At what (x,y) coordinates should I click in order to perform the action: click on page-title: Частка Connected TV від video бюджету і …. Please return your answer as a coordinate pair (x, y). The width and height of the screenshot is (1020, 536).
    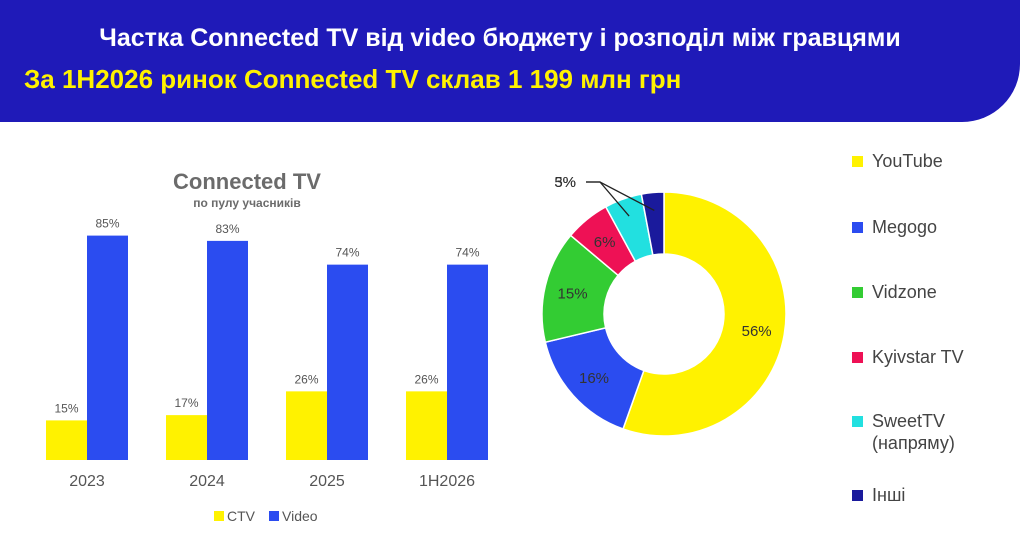
    Looking at the image, I should click on (500, 38).